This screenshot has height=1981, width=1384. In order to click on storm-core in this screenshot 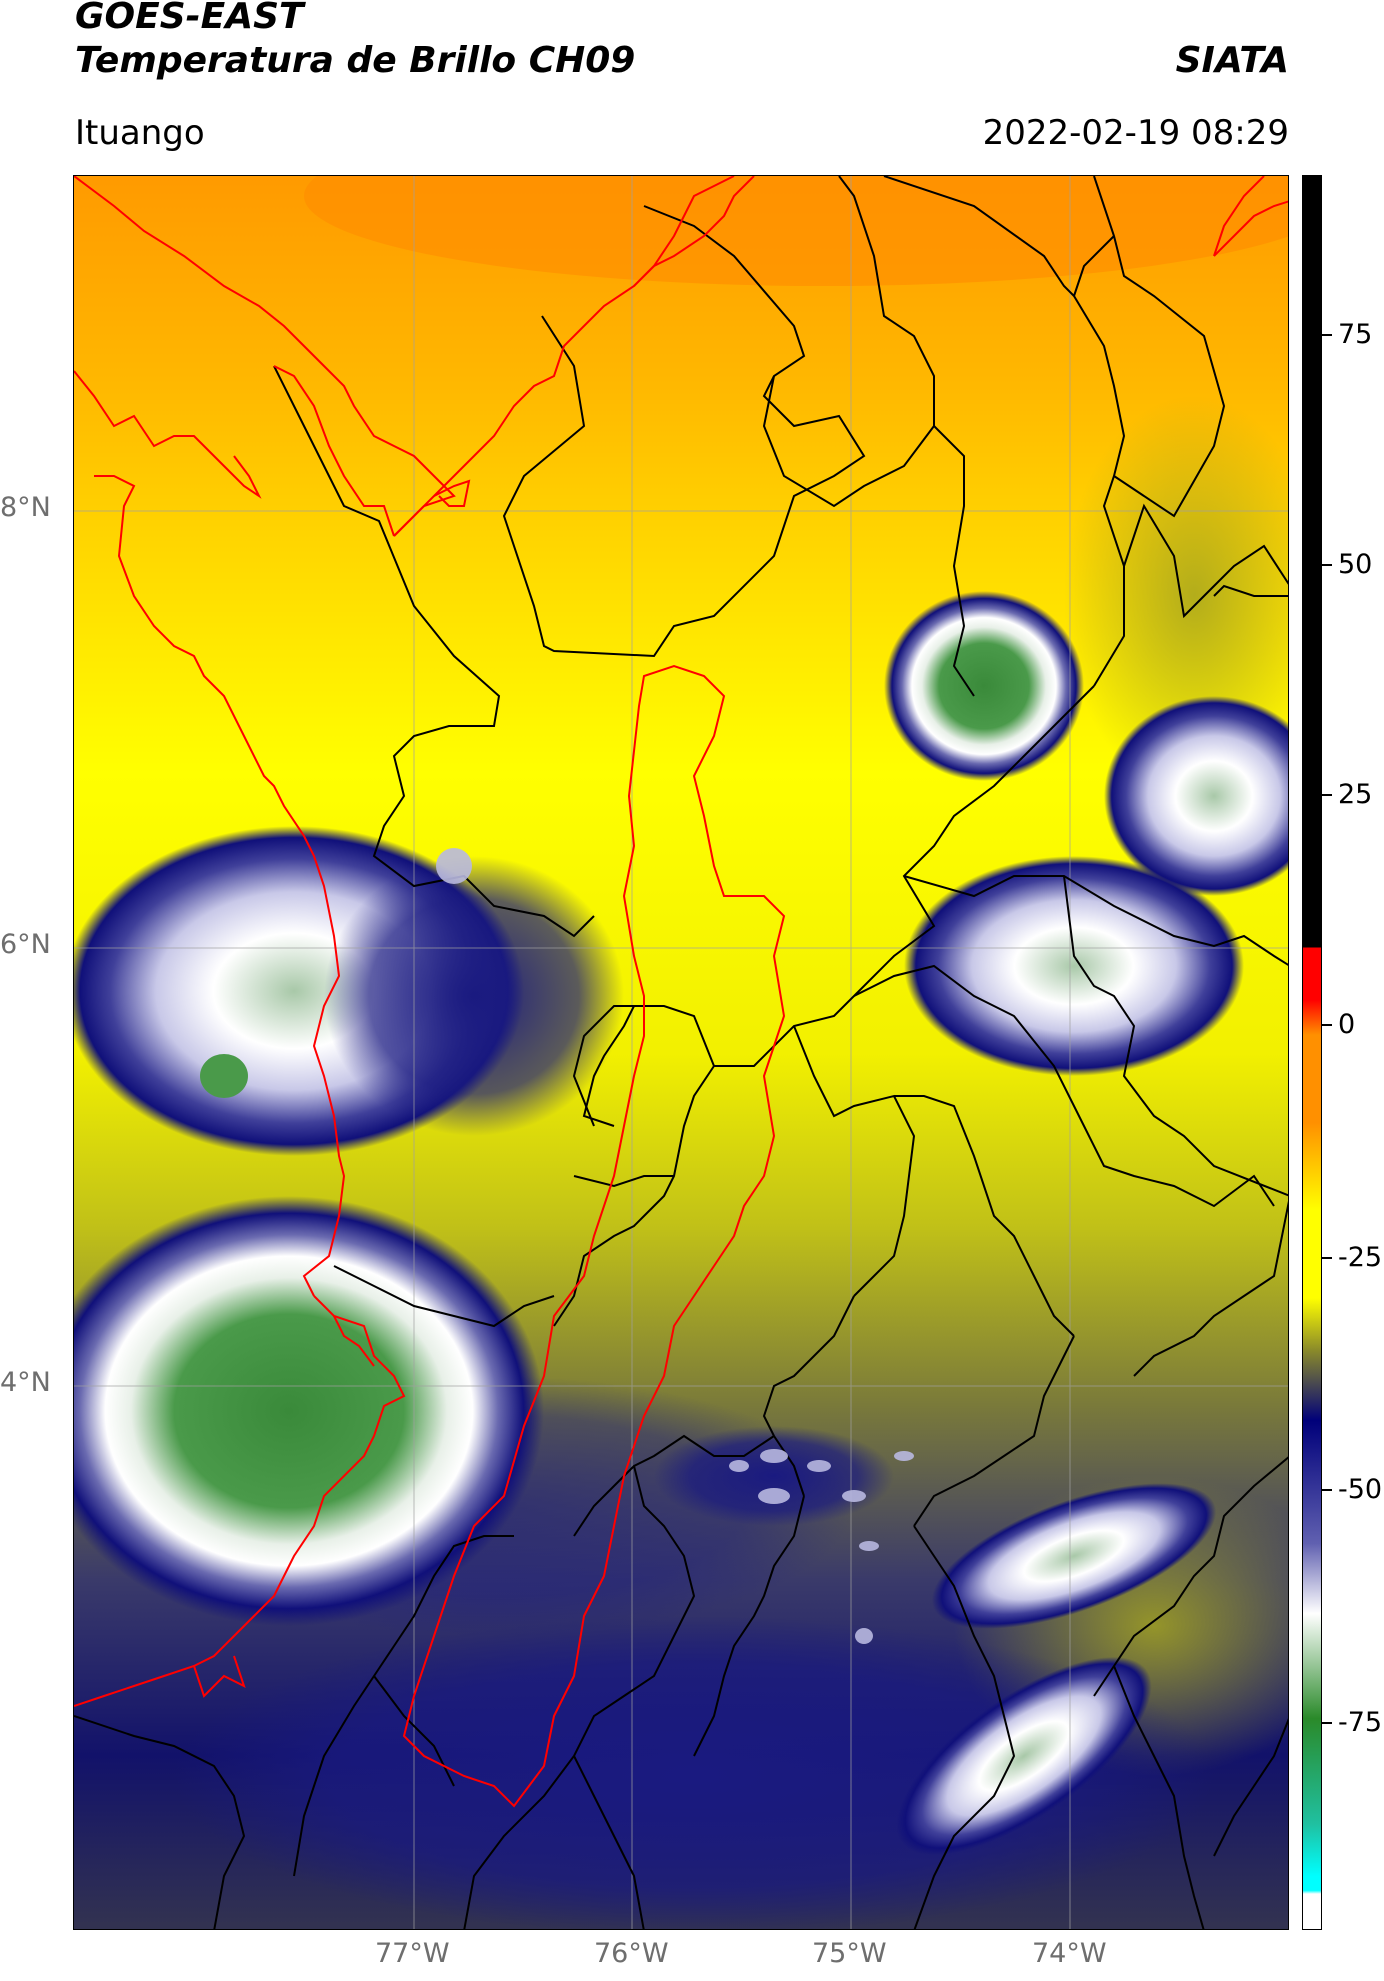, I will do `click(224, 1076)`.